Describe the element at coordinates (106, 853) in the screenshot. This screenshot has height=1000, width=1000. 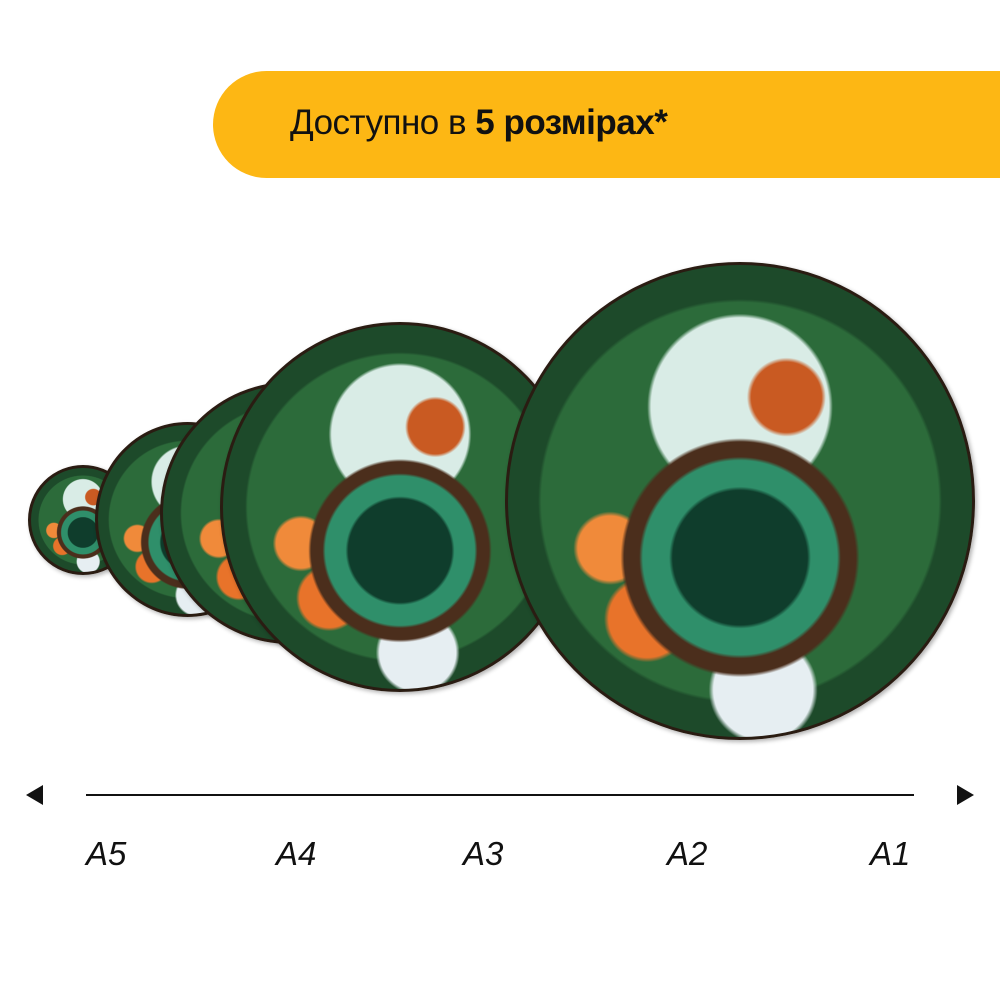
I see `size-label-a5: A5` at that location.